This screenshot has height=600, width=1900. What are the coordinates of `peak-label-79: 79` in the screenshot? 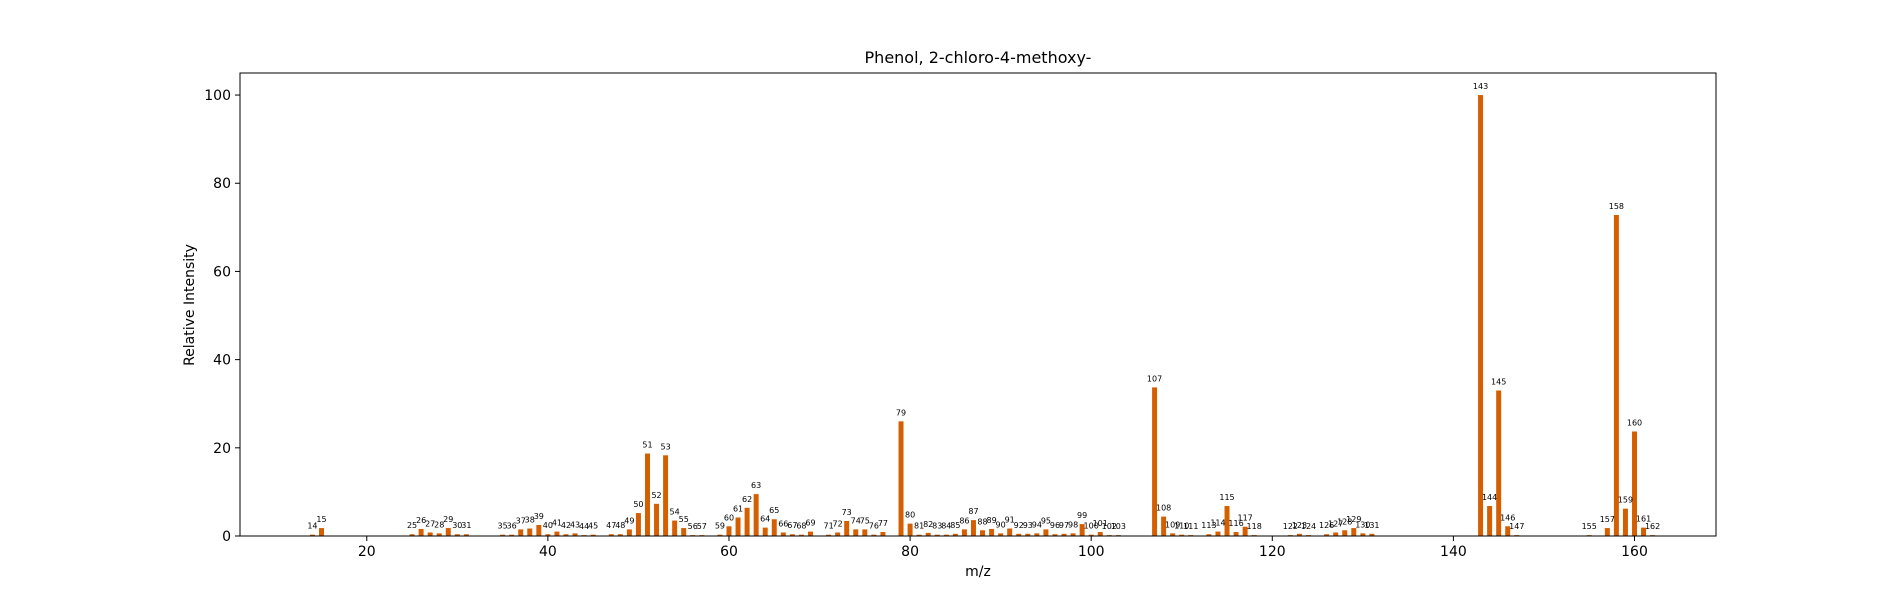 It's located at (901, 412).